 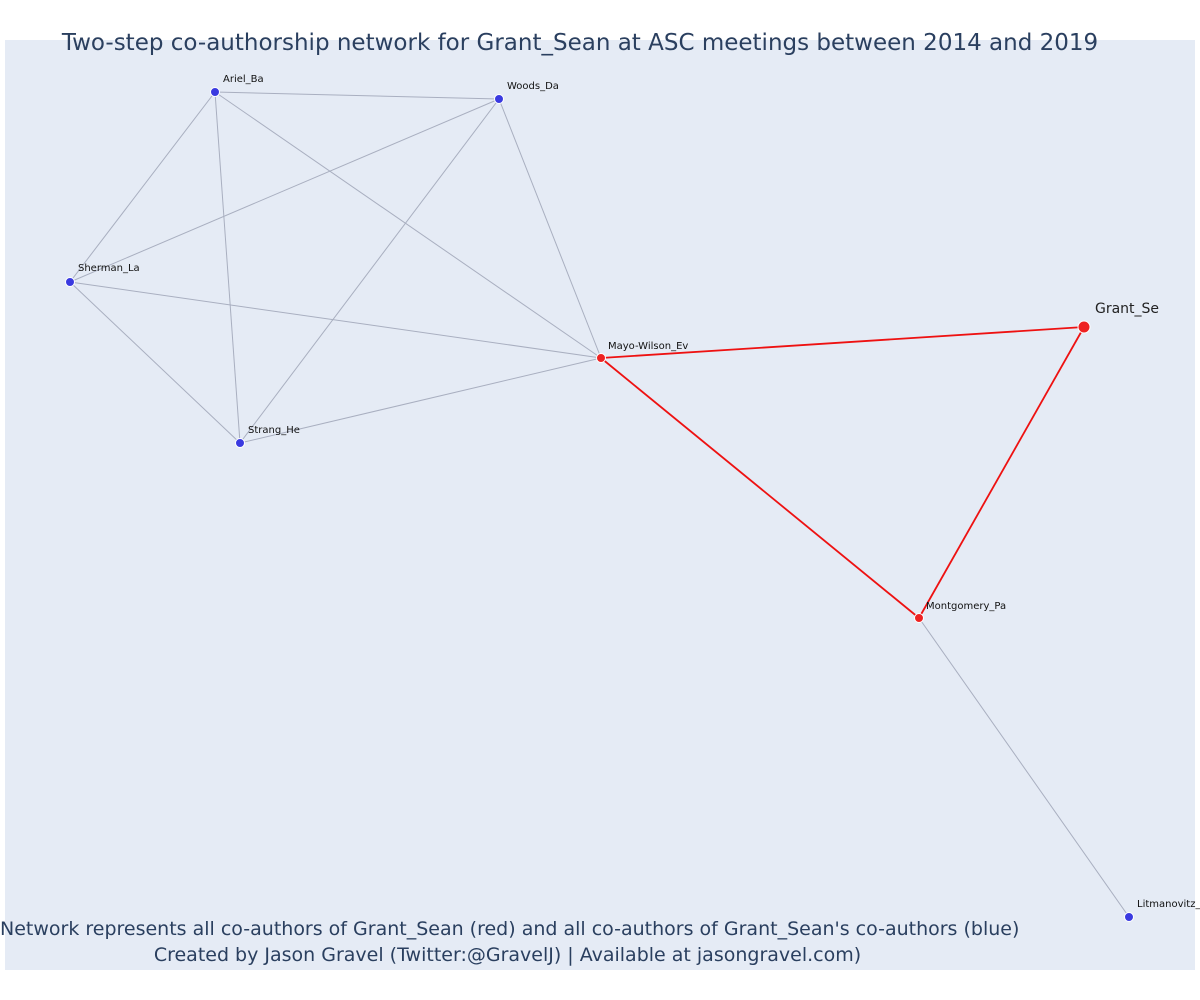 I want to click on edge-woods-da-mayo-wilson-ev, so click(x=550, y=228).